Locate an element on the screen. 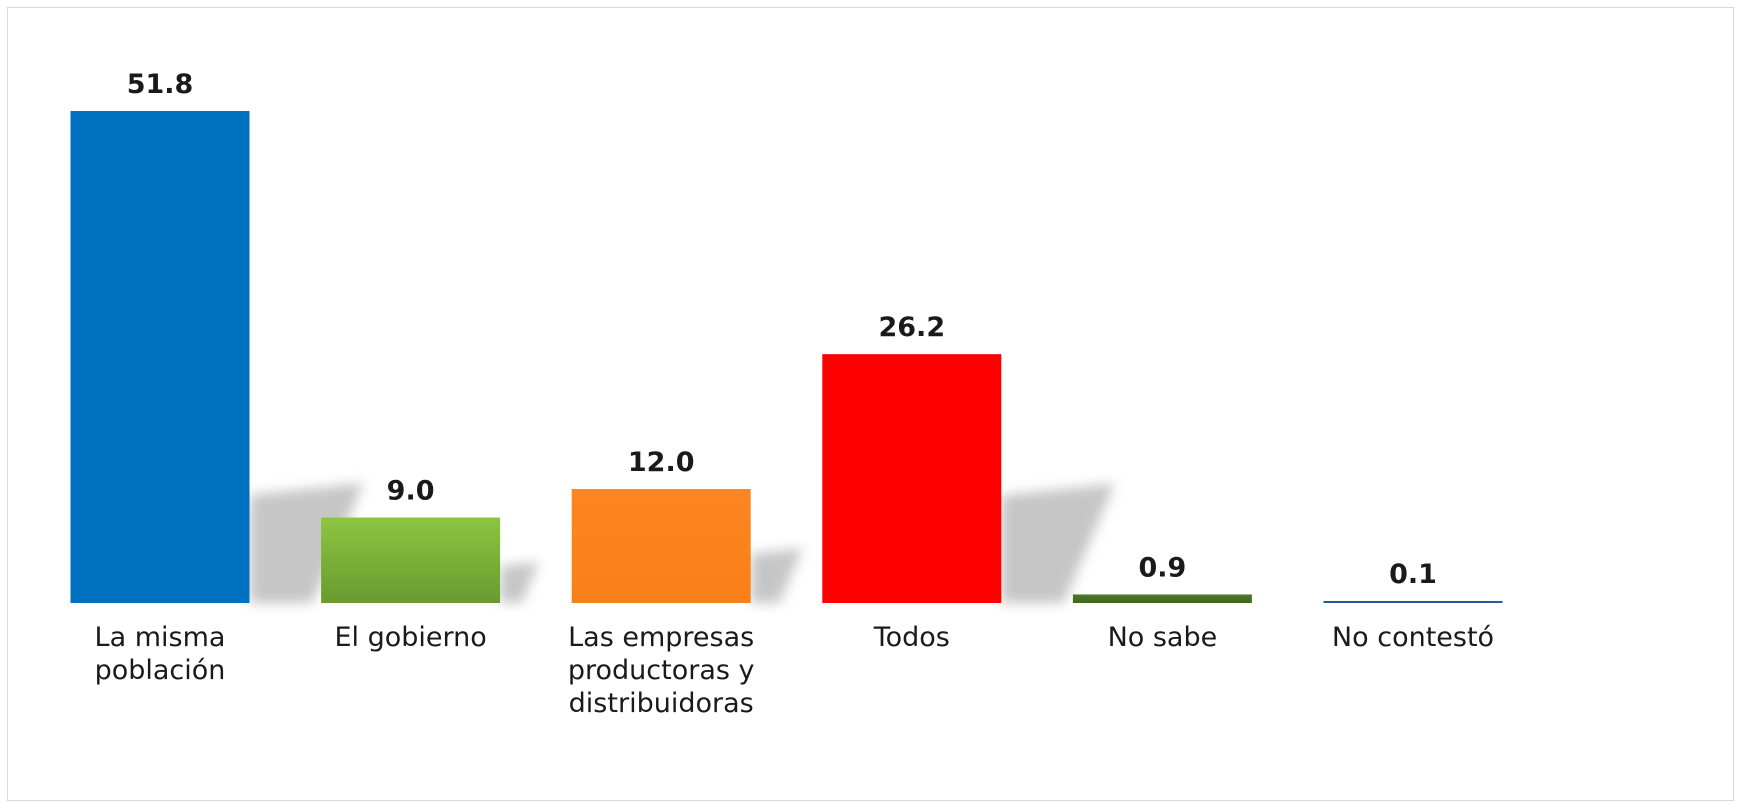 The image size is (1741, 808). category-label: La misma población is located at coordinates (160, 654).